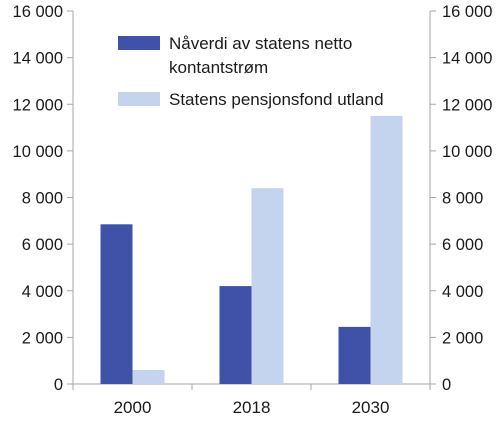  I want to click on right-y-tick-label: 4 000, so click(462, 292).